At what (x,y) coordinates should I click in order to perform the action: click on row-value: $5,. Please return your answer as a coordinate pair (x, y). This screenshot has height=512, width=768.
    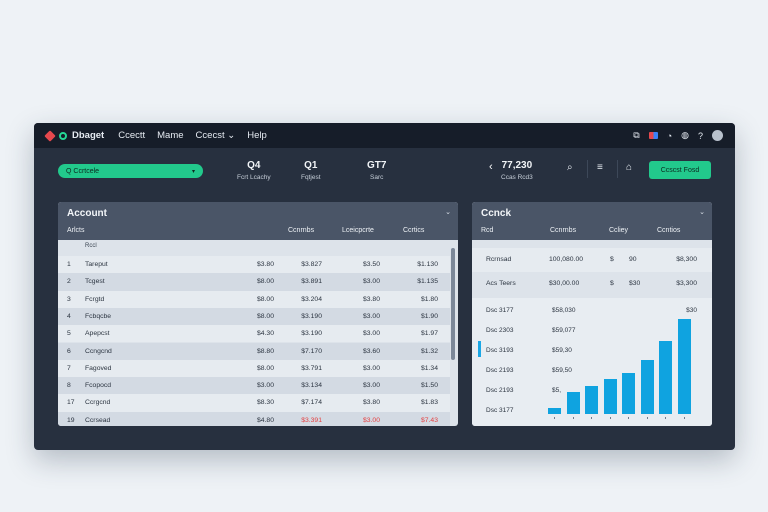
    Looking at the image, I should click on (557, 390).